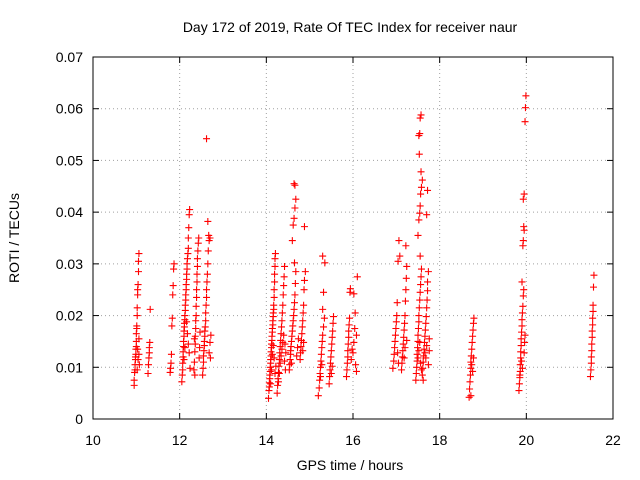 The image size is (640, 480). I want to click on x-tick-label: 16, so click(353, 440).